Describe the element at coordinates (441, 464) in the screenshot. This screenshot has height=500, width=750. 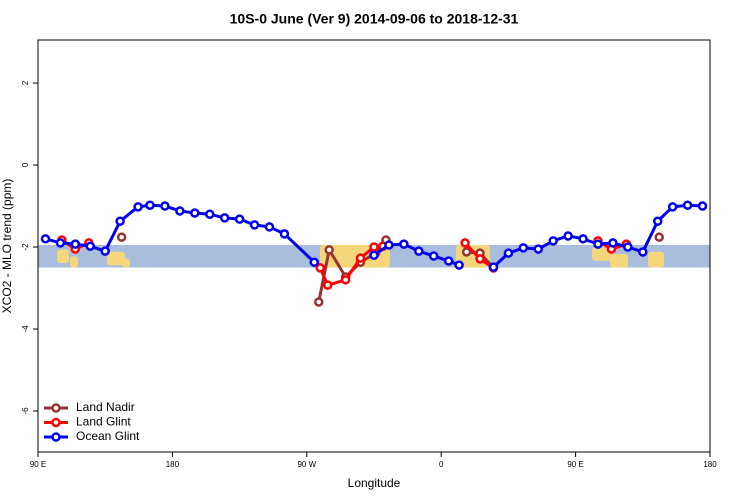
I see `x-tick-label: 0` at that location.